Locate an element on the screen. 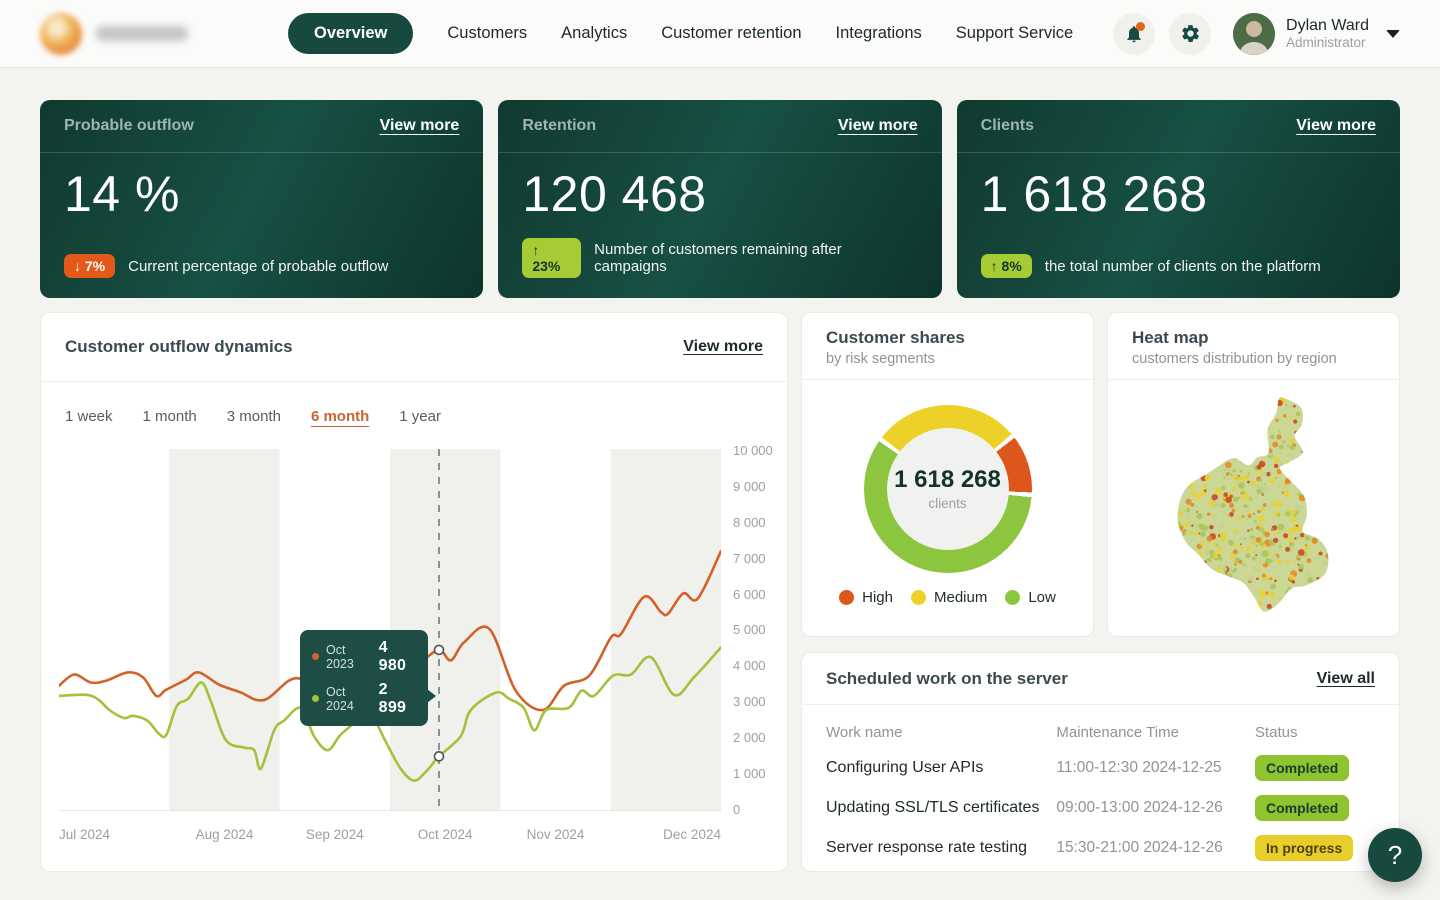 Image resolution: width=1440 pixels, height=900 pixels. legend-dot-low is located at coordinates (1013, 597).